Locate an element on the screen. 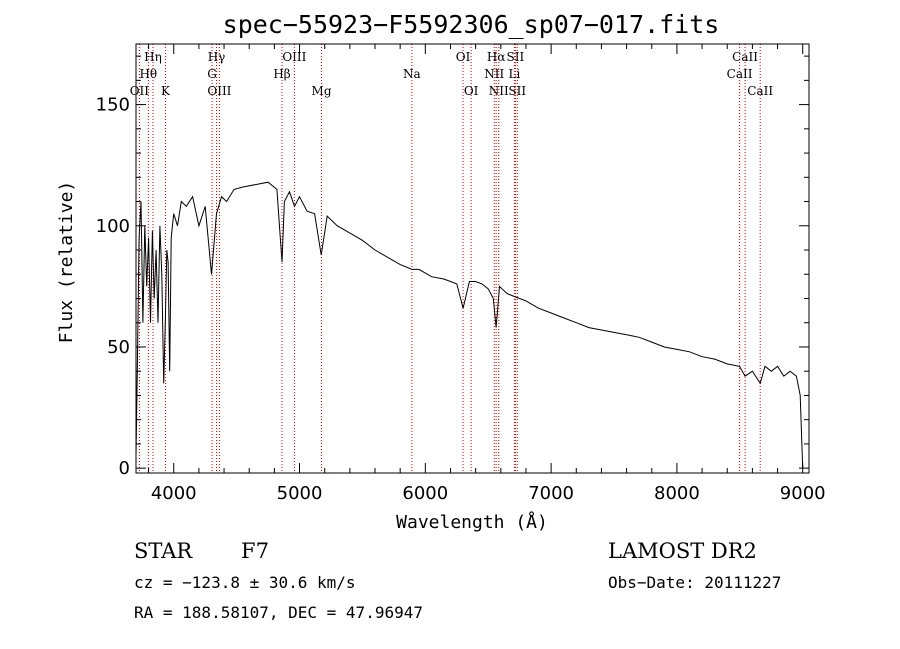  line-label: OII is located at coordinates (140, 91).